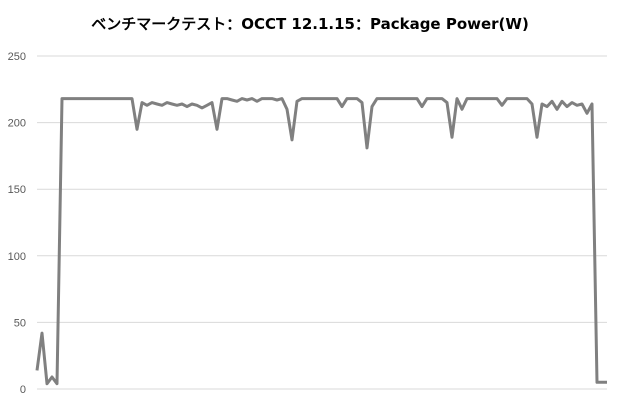  What do you see at coordinates (17, 124) in the screenshot?
I see `y-tick-label: 200` at bounding box center [17, 124].